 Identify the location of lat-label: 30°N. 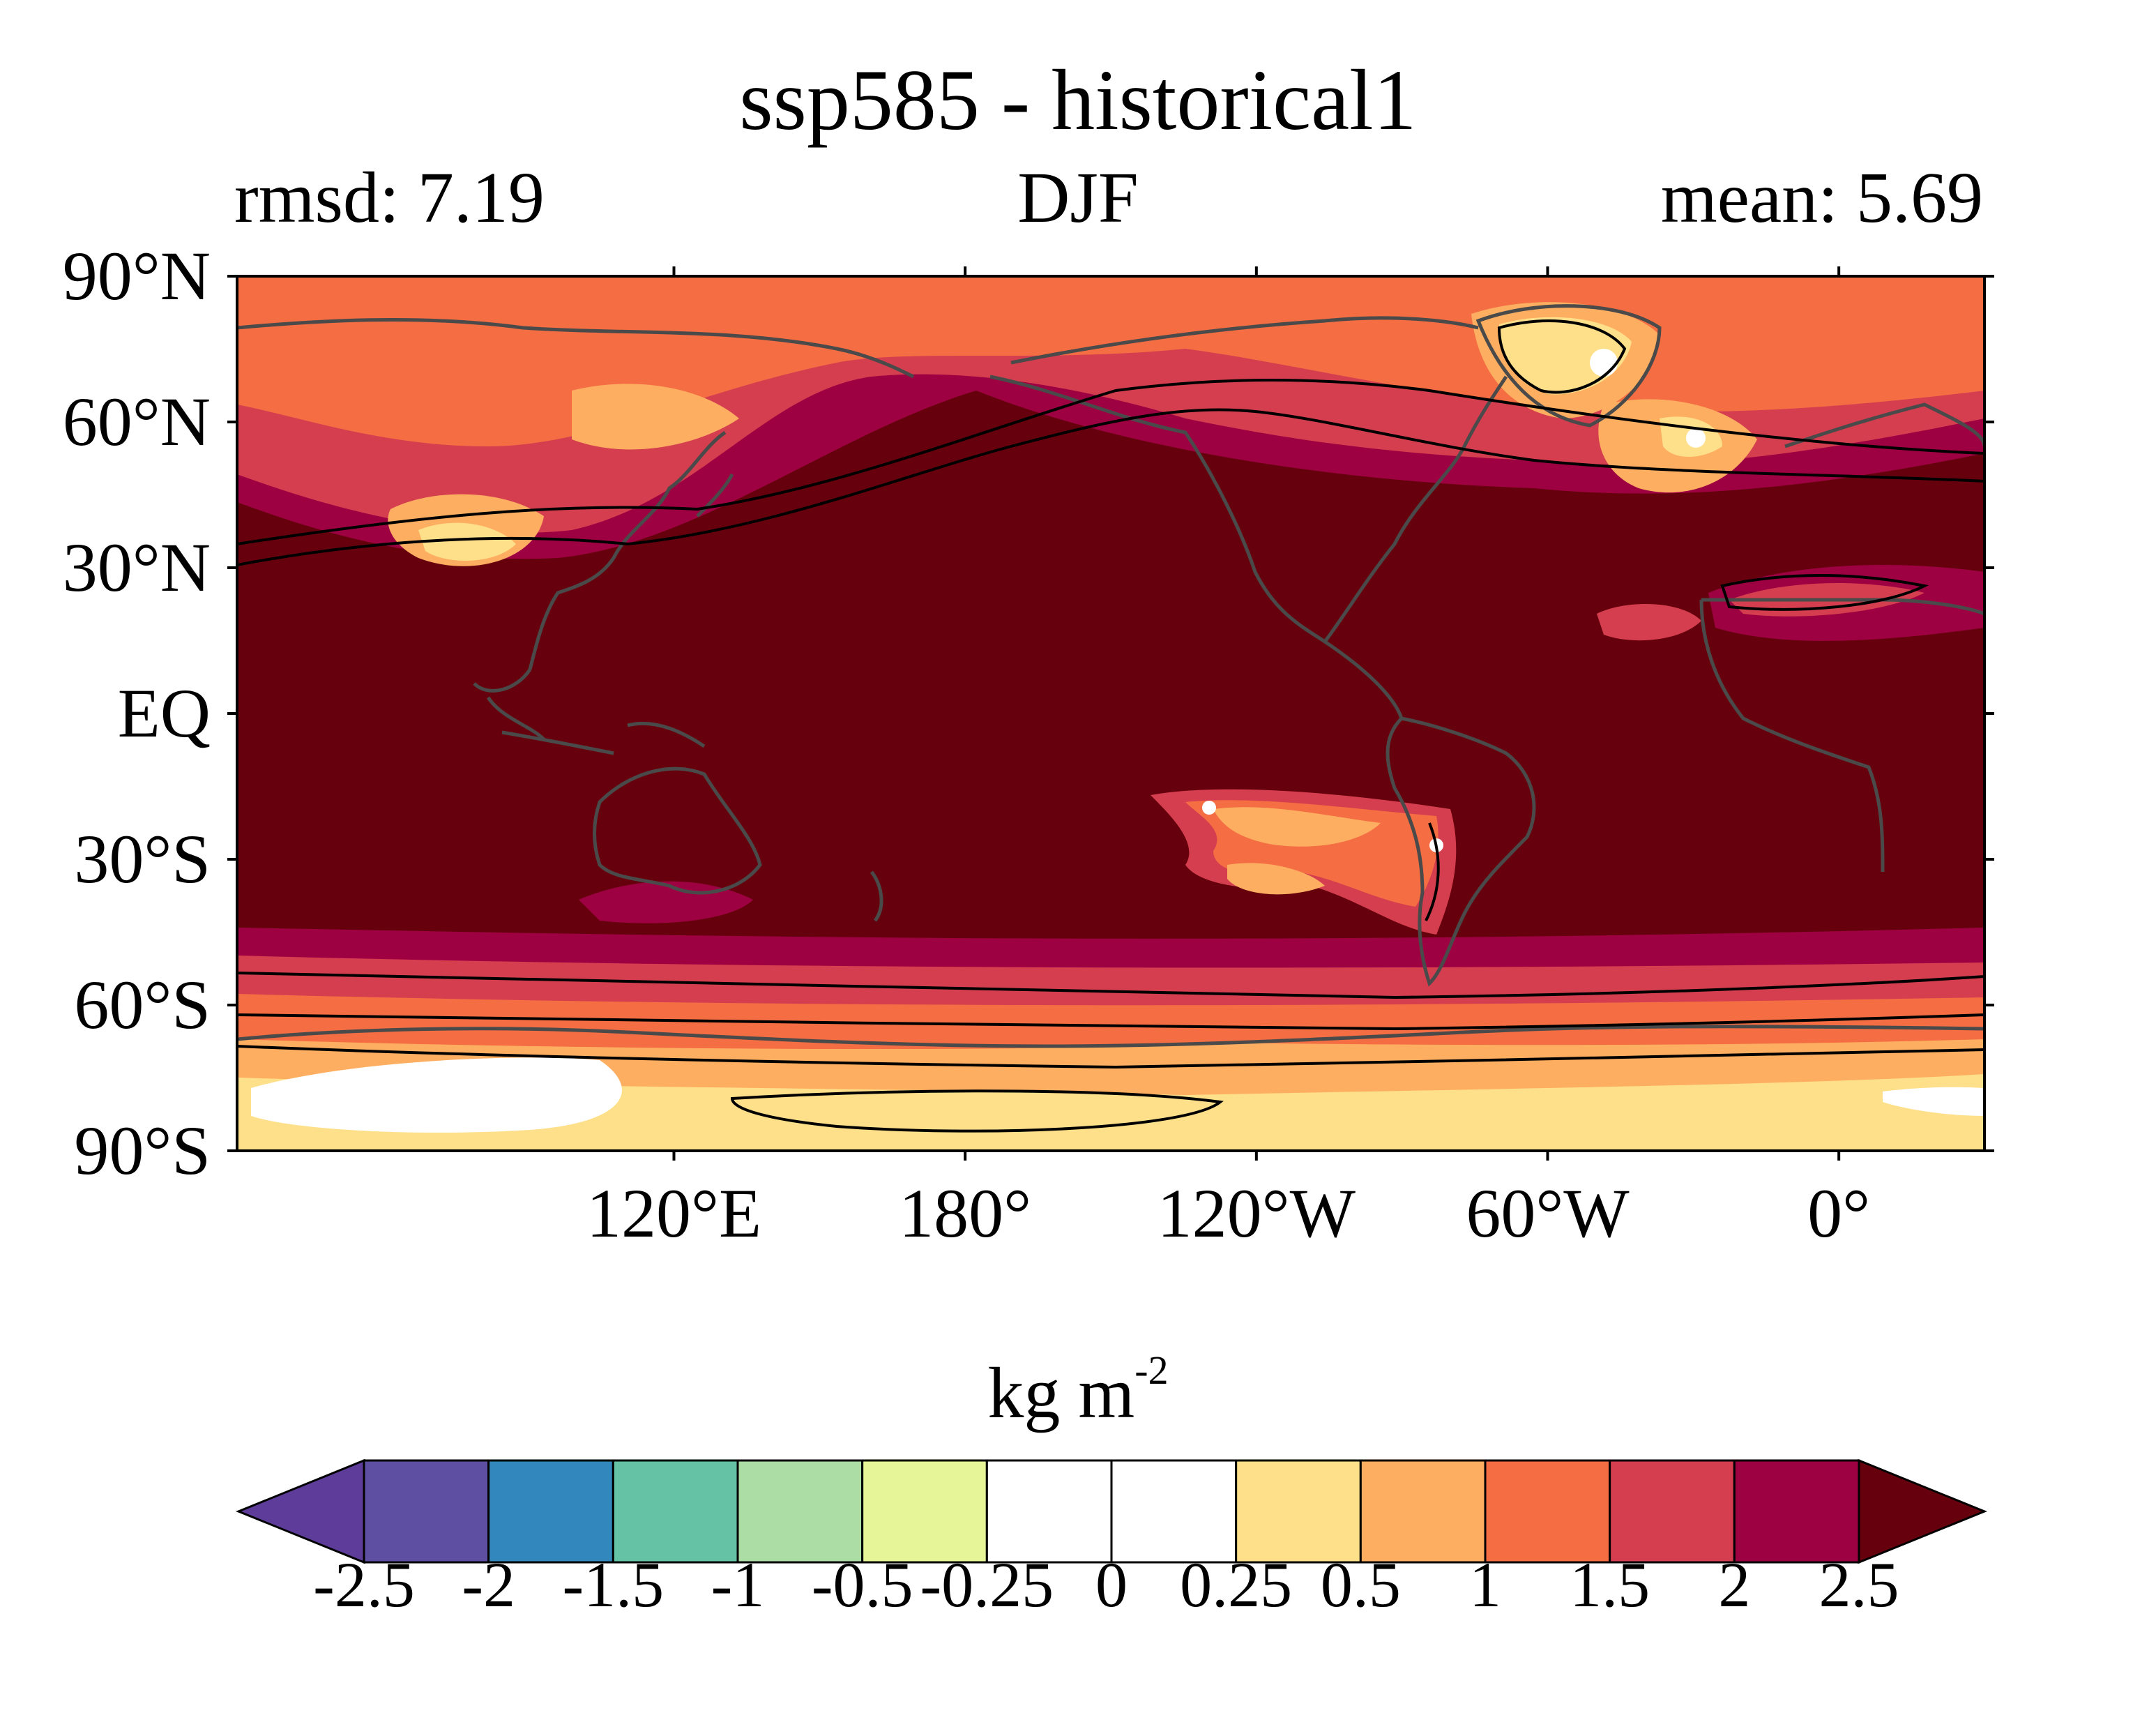
(136, 567).